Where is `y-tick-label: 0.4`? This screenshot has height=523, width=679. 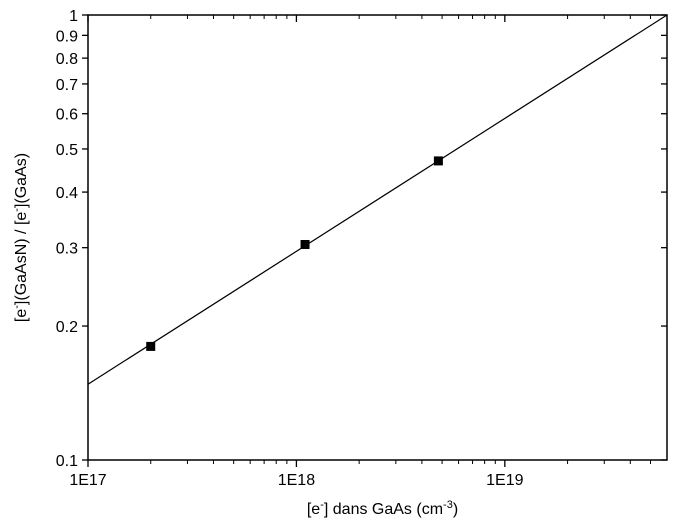
y-tick-label: 0.4 is located at coordinates (67, 193).